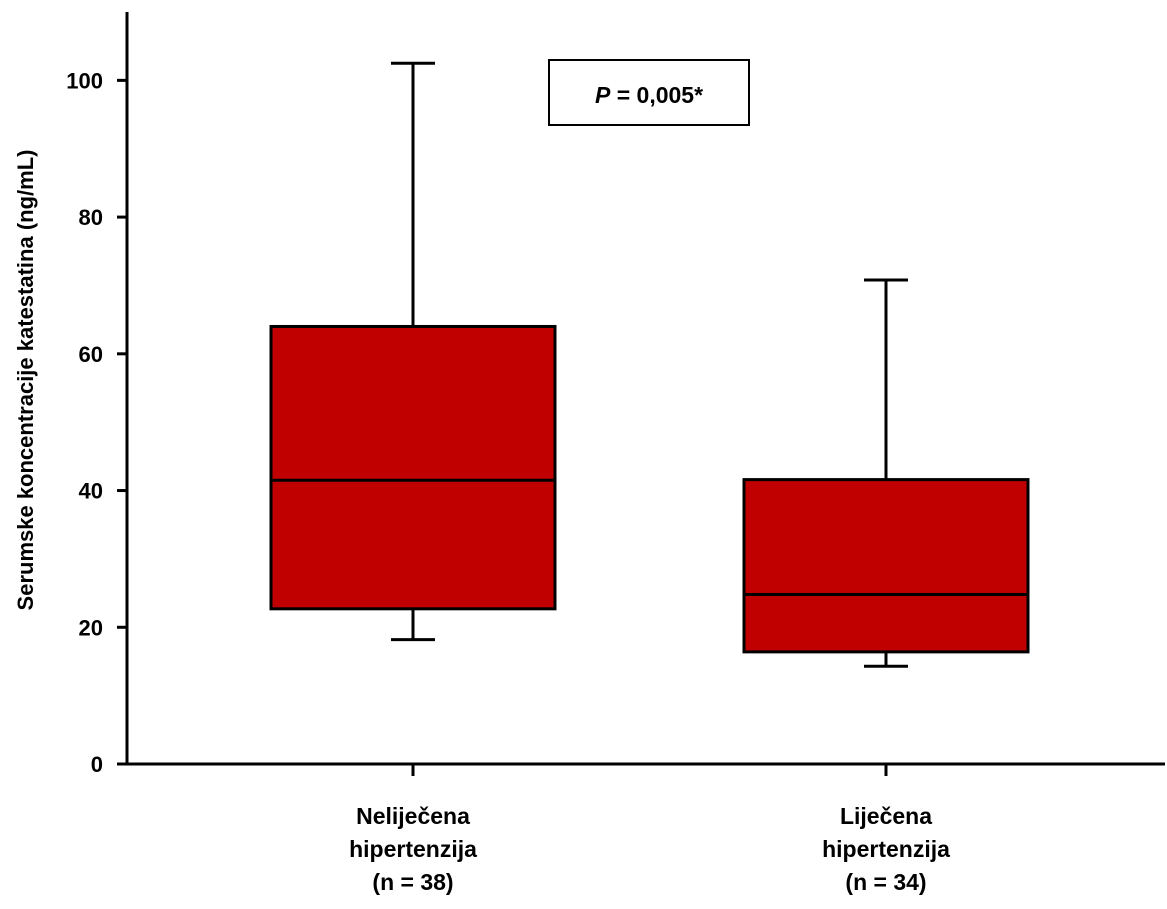 Image resolution: width=1167 pixels, height=909 pixels. I want to click on box-group, so click(886, 473).